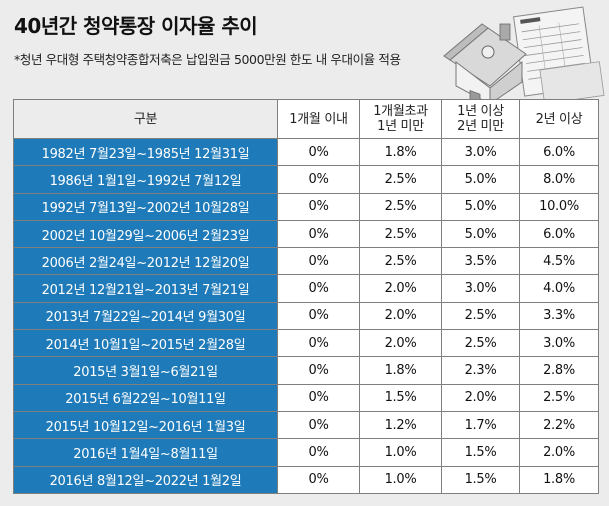 Image resolution: width=609 pixels, height=506 pixels. I want to click on rate-cell: 2.3%, so click(480, 370).